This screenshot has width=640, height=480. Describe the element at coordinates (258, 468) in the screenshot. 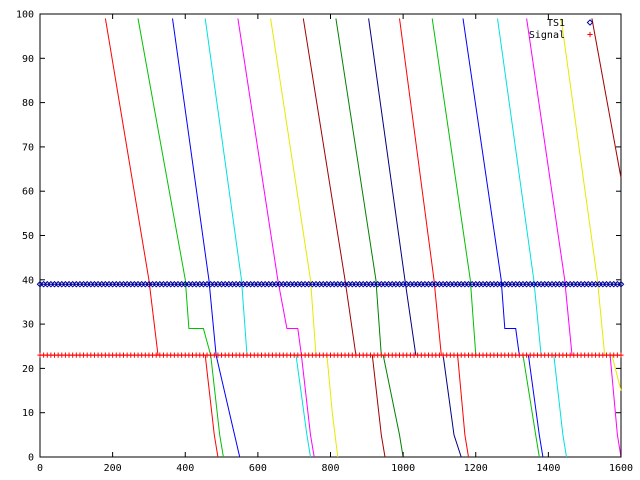

I see `x-tick-label: 600` at that location.